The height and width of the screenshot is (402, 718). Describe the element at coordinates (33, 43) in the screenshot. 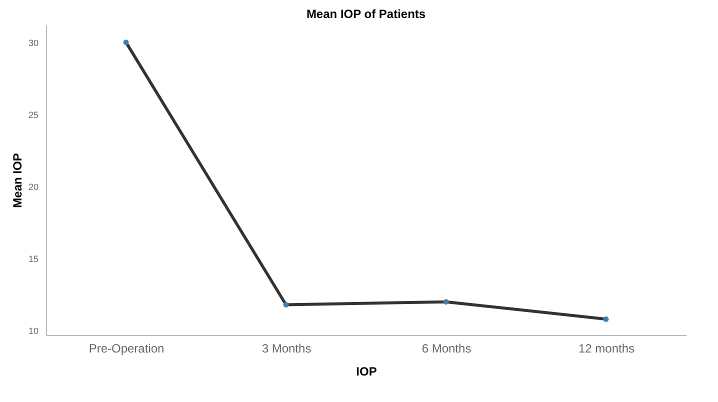

I see `y-tick-label: 30` at that location.